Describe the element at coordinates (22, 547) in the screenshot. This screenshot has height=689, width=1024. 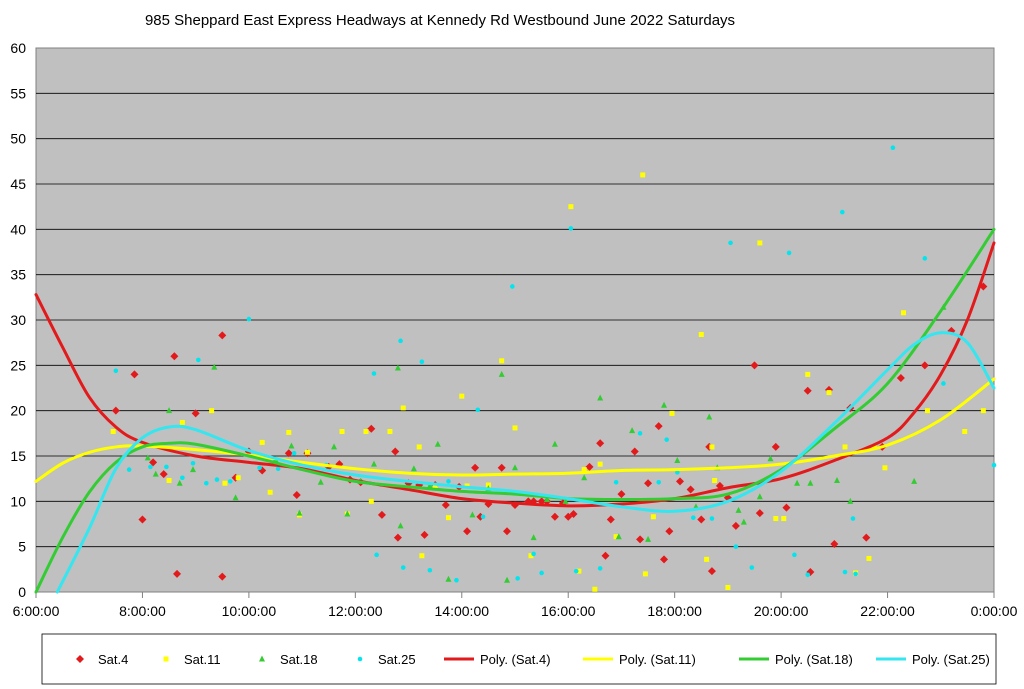
I see `y-tick-label: 5` at that location.